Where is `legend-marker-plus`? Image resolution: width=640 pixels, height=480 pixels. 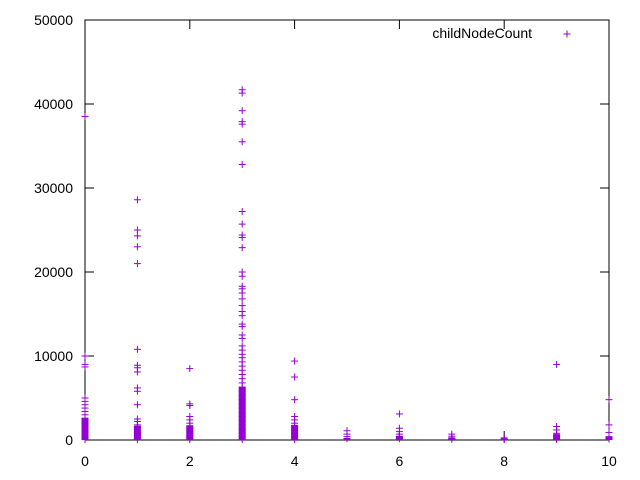 legend-marker-plus is located at coordinates (567, 34).